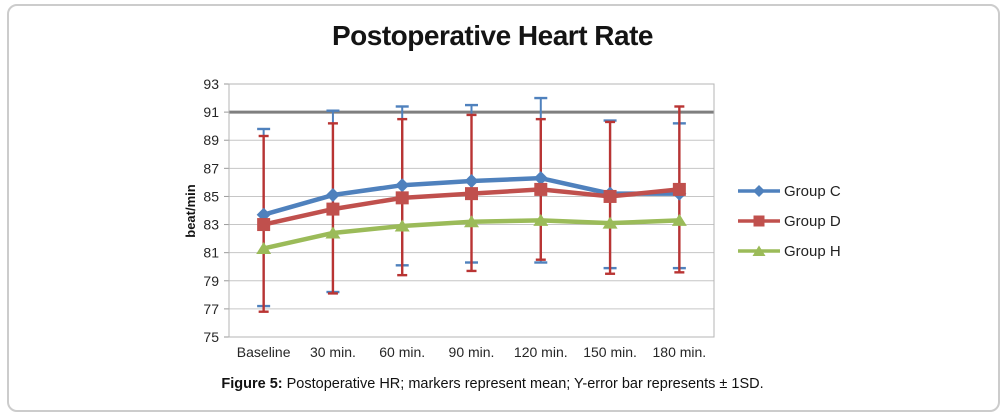 Image resolution: width=1007 pixels, height=415 pixels. What do you see at coordinates (759, 191) in the screenshot?
I see `legend-marker-group-c` at bounding box center [759, 191].